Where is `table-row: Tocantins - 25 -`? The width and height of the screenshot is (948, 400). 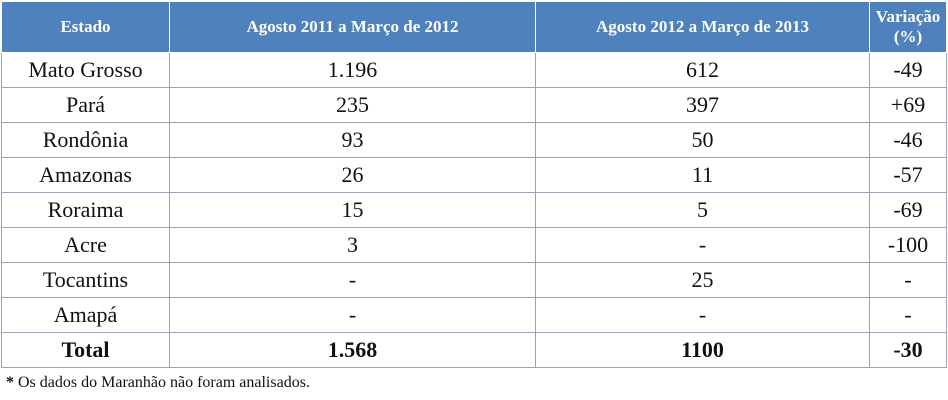 table-row: Tocantins - 25 - is located at coordinates (474, 280).